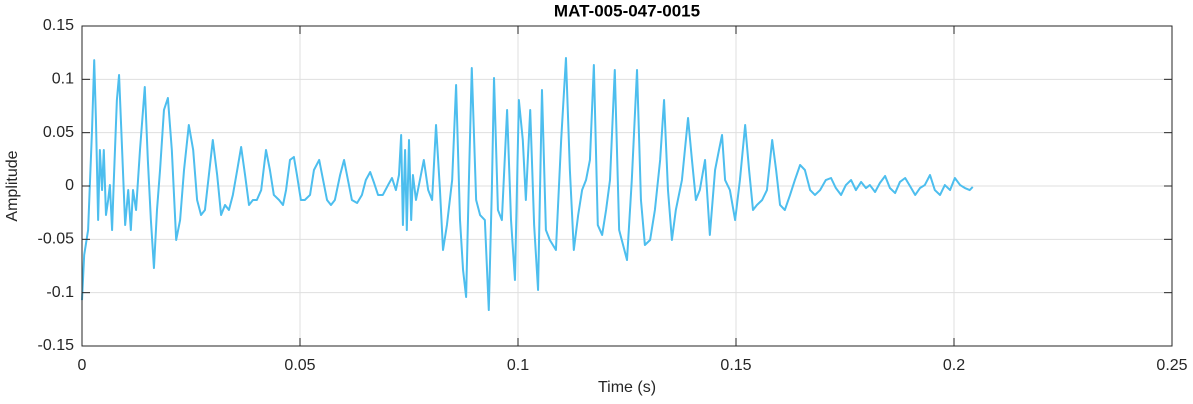 This screenshot has height=404, width=1193. Describe the element at coordinates (627, 10) in the screenshot. I see `chart-title: MAT-005-047-0015` at that location.